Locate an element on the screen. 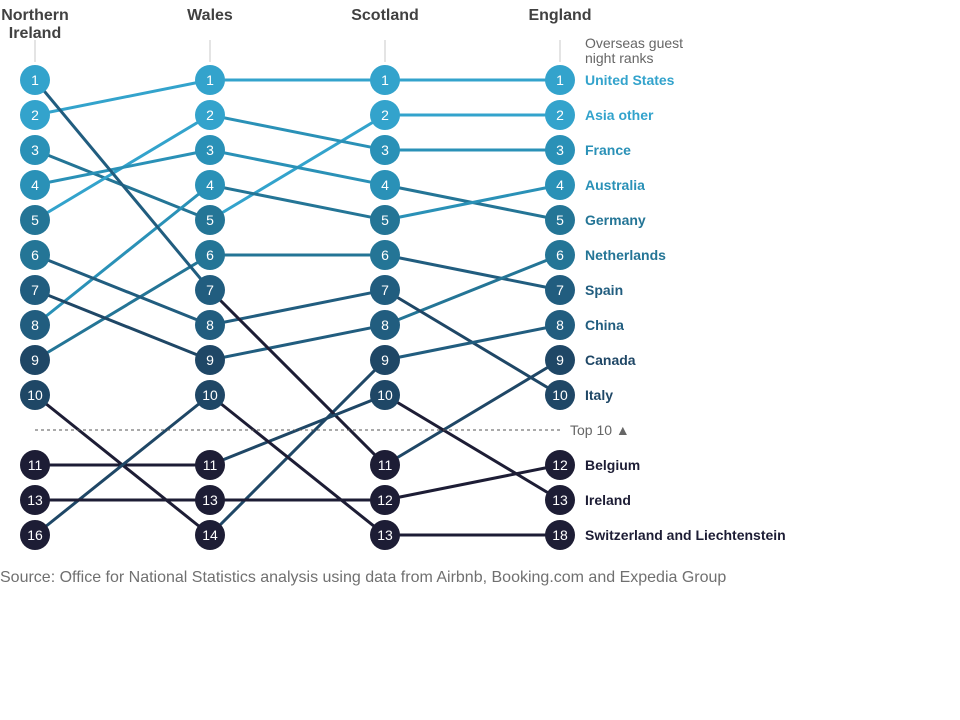  rank-node: 14 is located at coordinates (210, 535).